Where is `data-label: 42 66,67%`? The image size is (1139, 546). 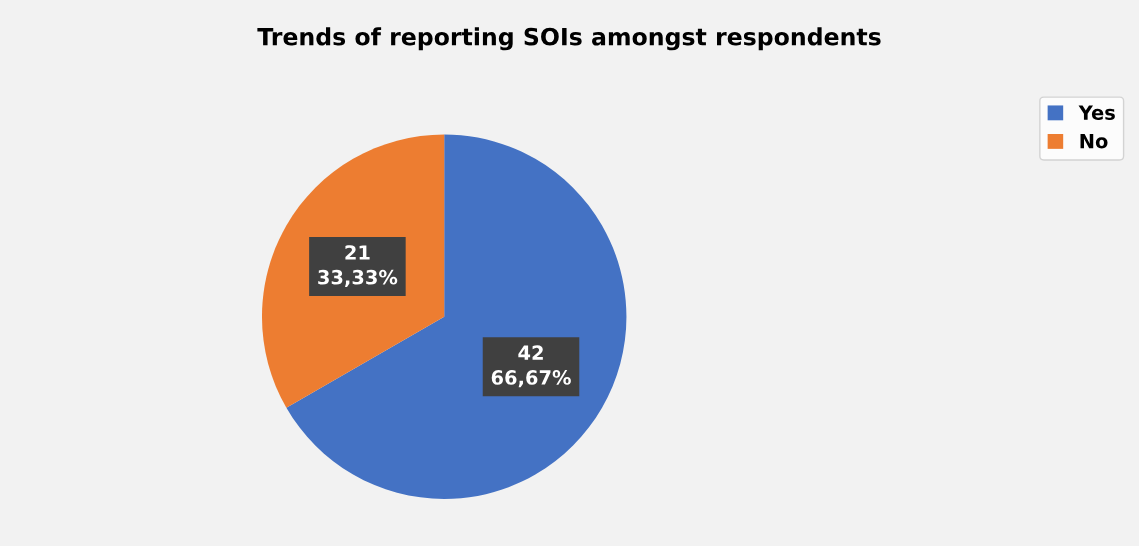
data-label: 42 66,67% is located at coordinates (531, 366).